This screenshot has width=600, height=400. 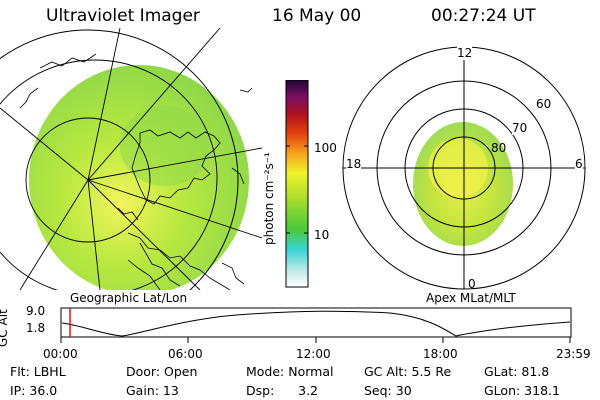 I want to click on colorbar-tick-100: 100, so click(x=325, y=148).